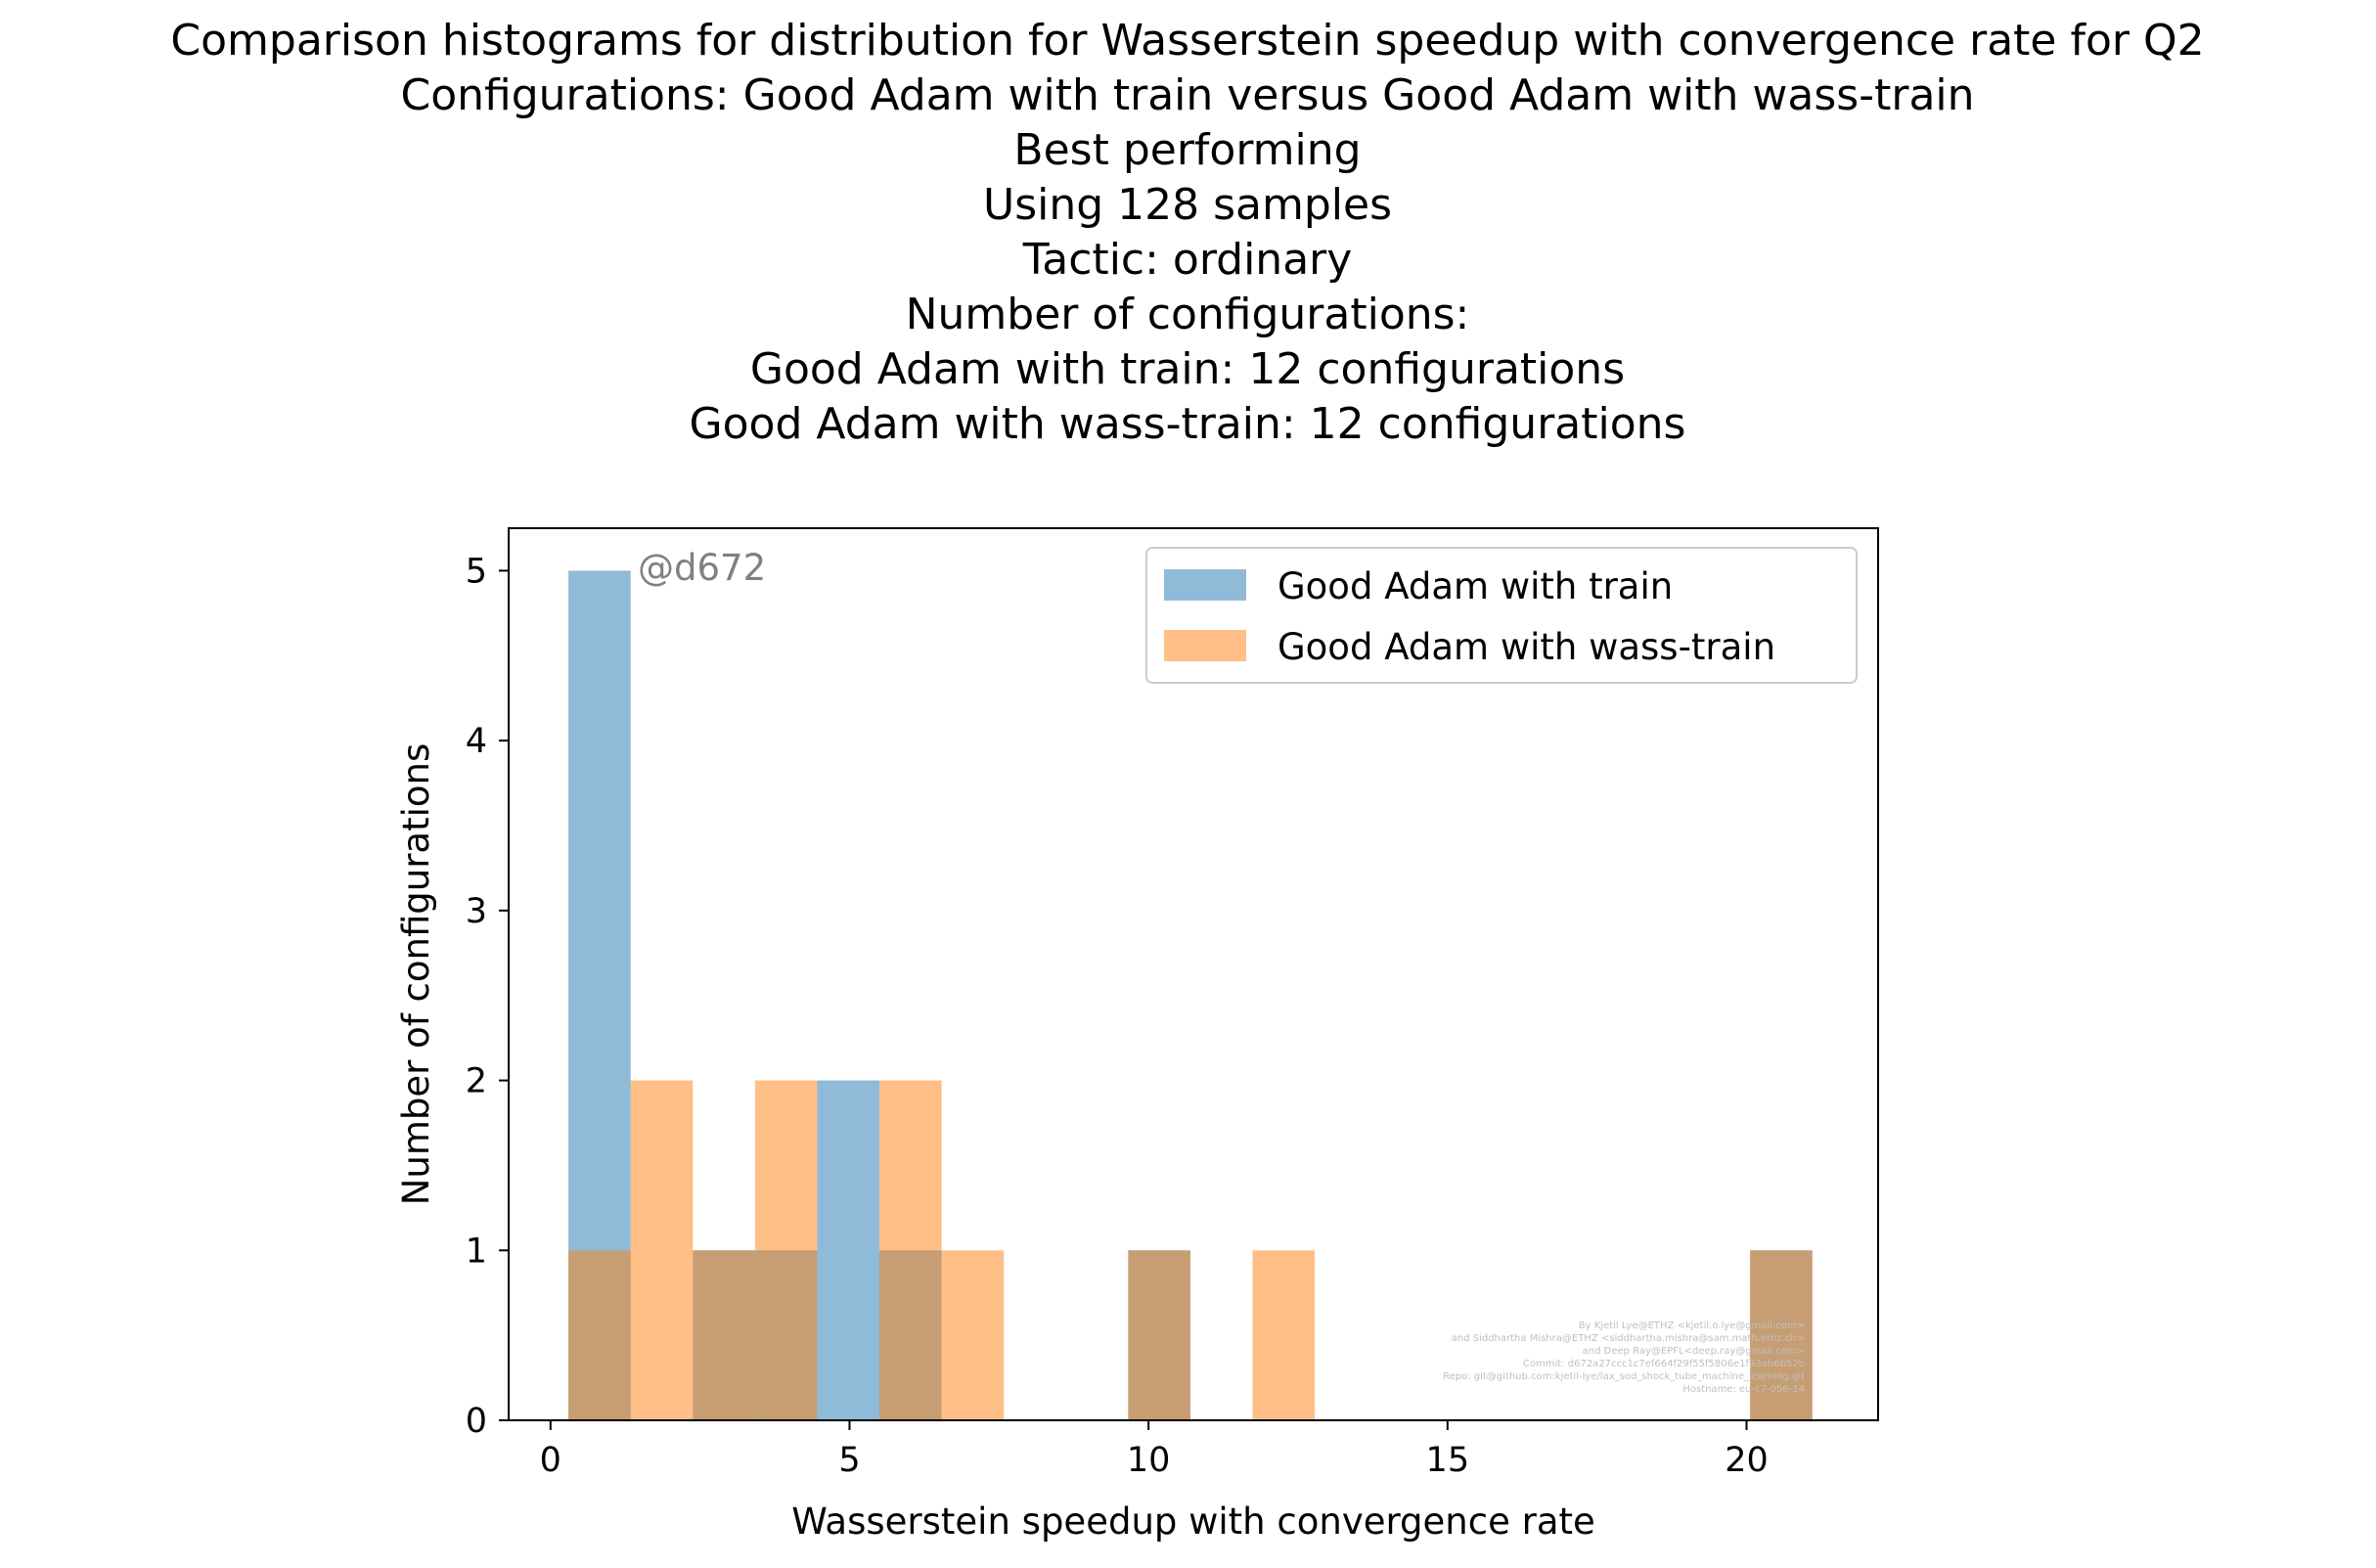  What do you see at coordinates (1149, 1460) in the screenshot?
I see `x-tick-label: 10` at bounding box center [1149, 1460].